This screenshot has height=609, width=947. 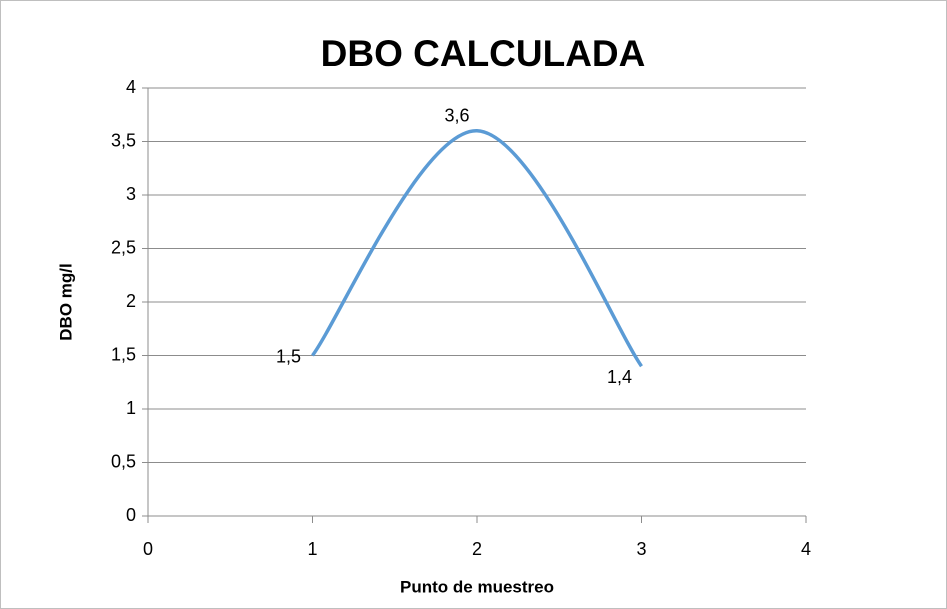 I want to click on x-tick-label: 4, so click(x=806, y=549).